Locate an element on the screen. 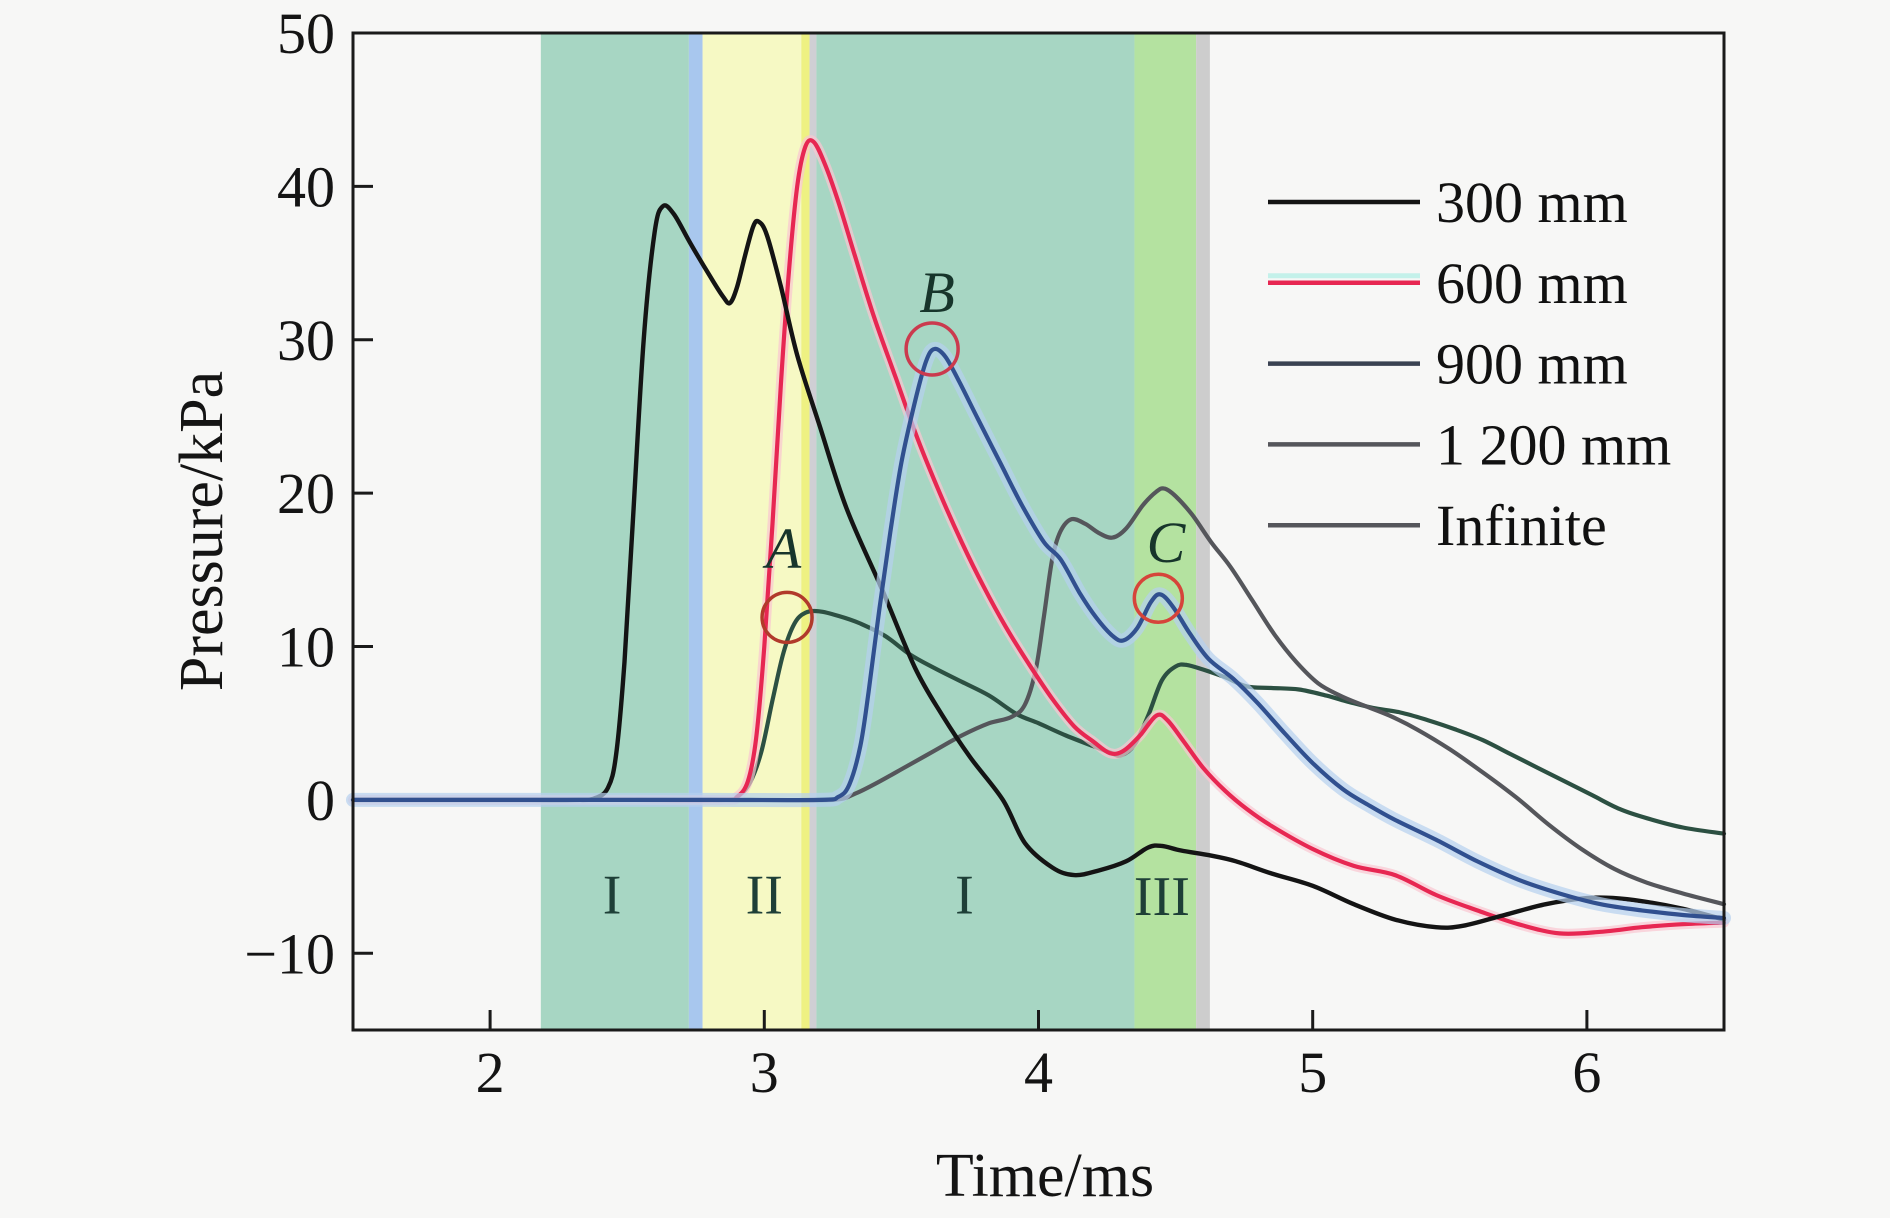  legend-label: 1 200 mm is located at coordinates (1553, 444).